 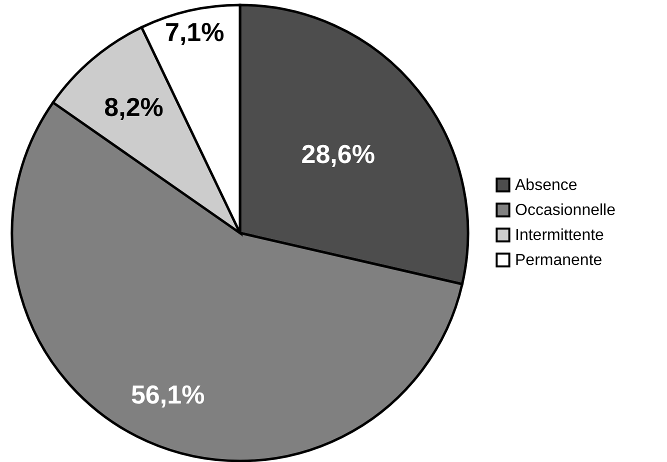 What do you see at coordinates (559, 235) in the screenshot?
I see `legend-label: Intermittente` at bounding box center [559, 235].